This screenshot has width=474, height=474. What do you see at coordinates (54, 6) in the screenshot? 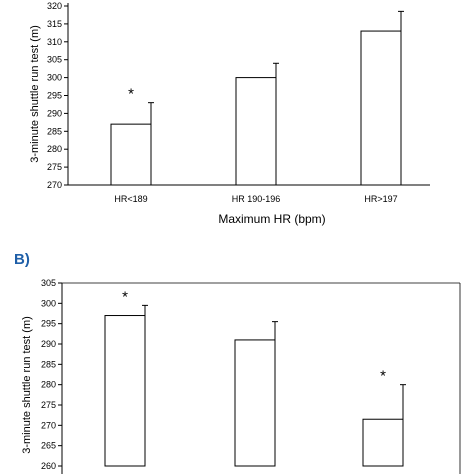
I see `y-tick-label: 320` at bounding box center [54, 6].